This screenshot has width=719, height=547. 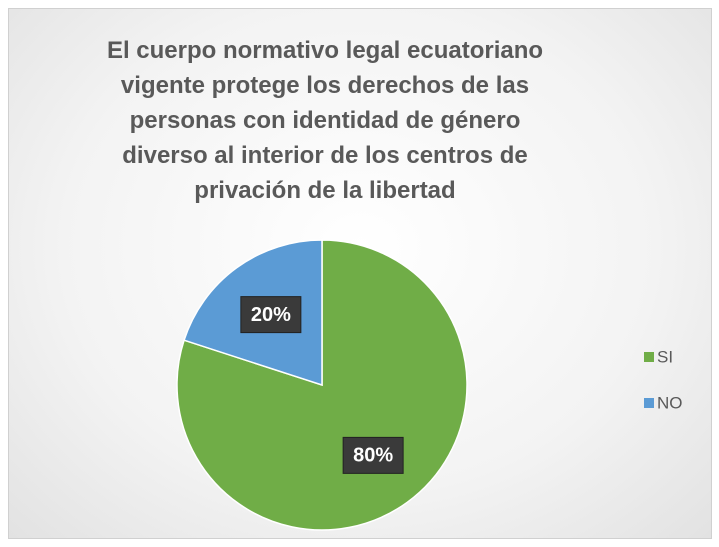 I want to click on legend-label: NO, so click(x=670, y=402).